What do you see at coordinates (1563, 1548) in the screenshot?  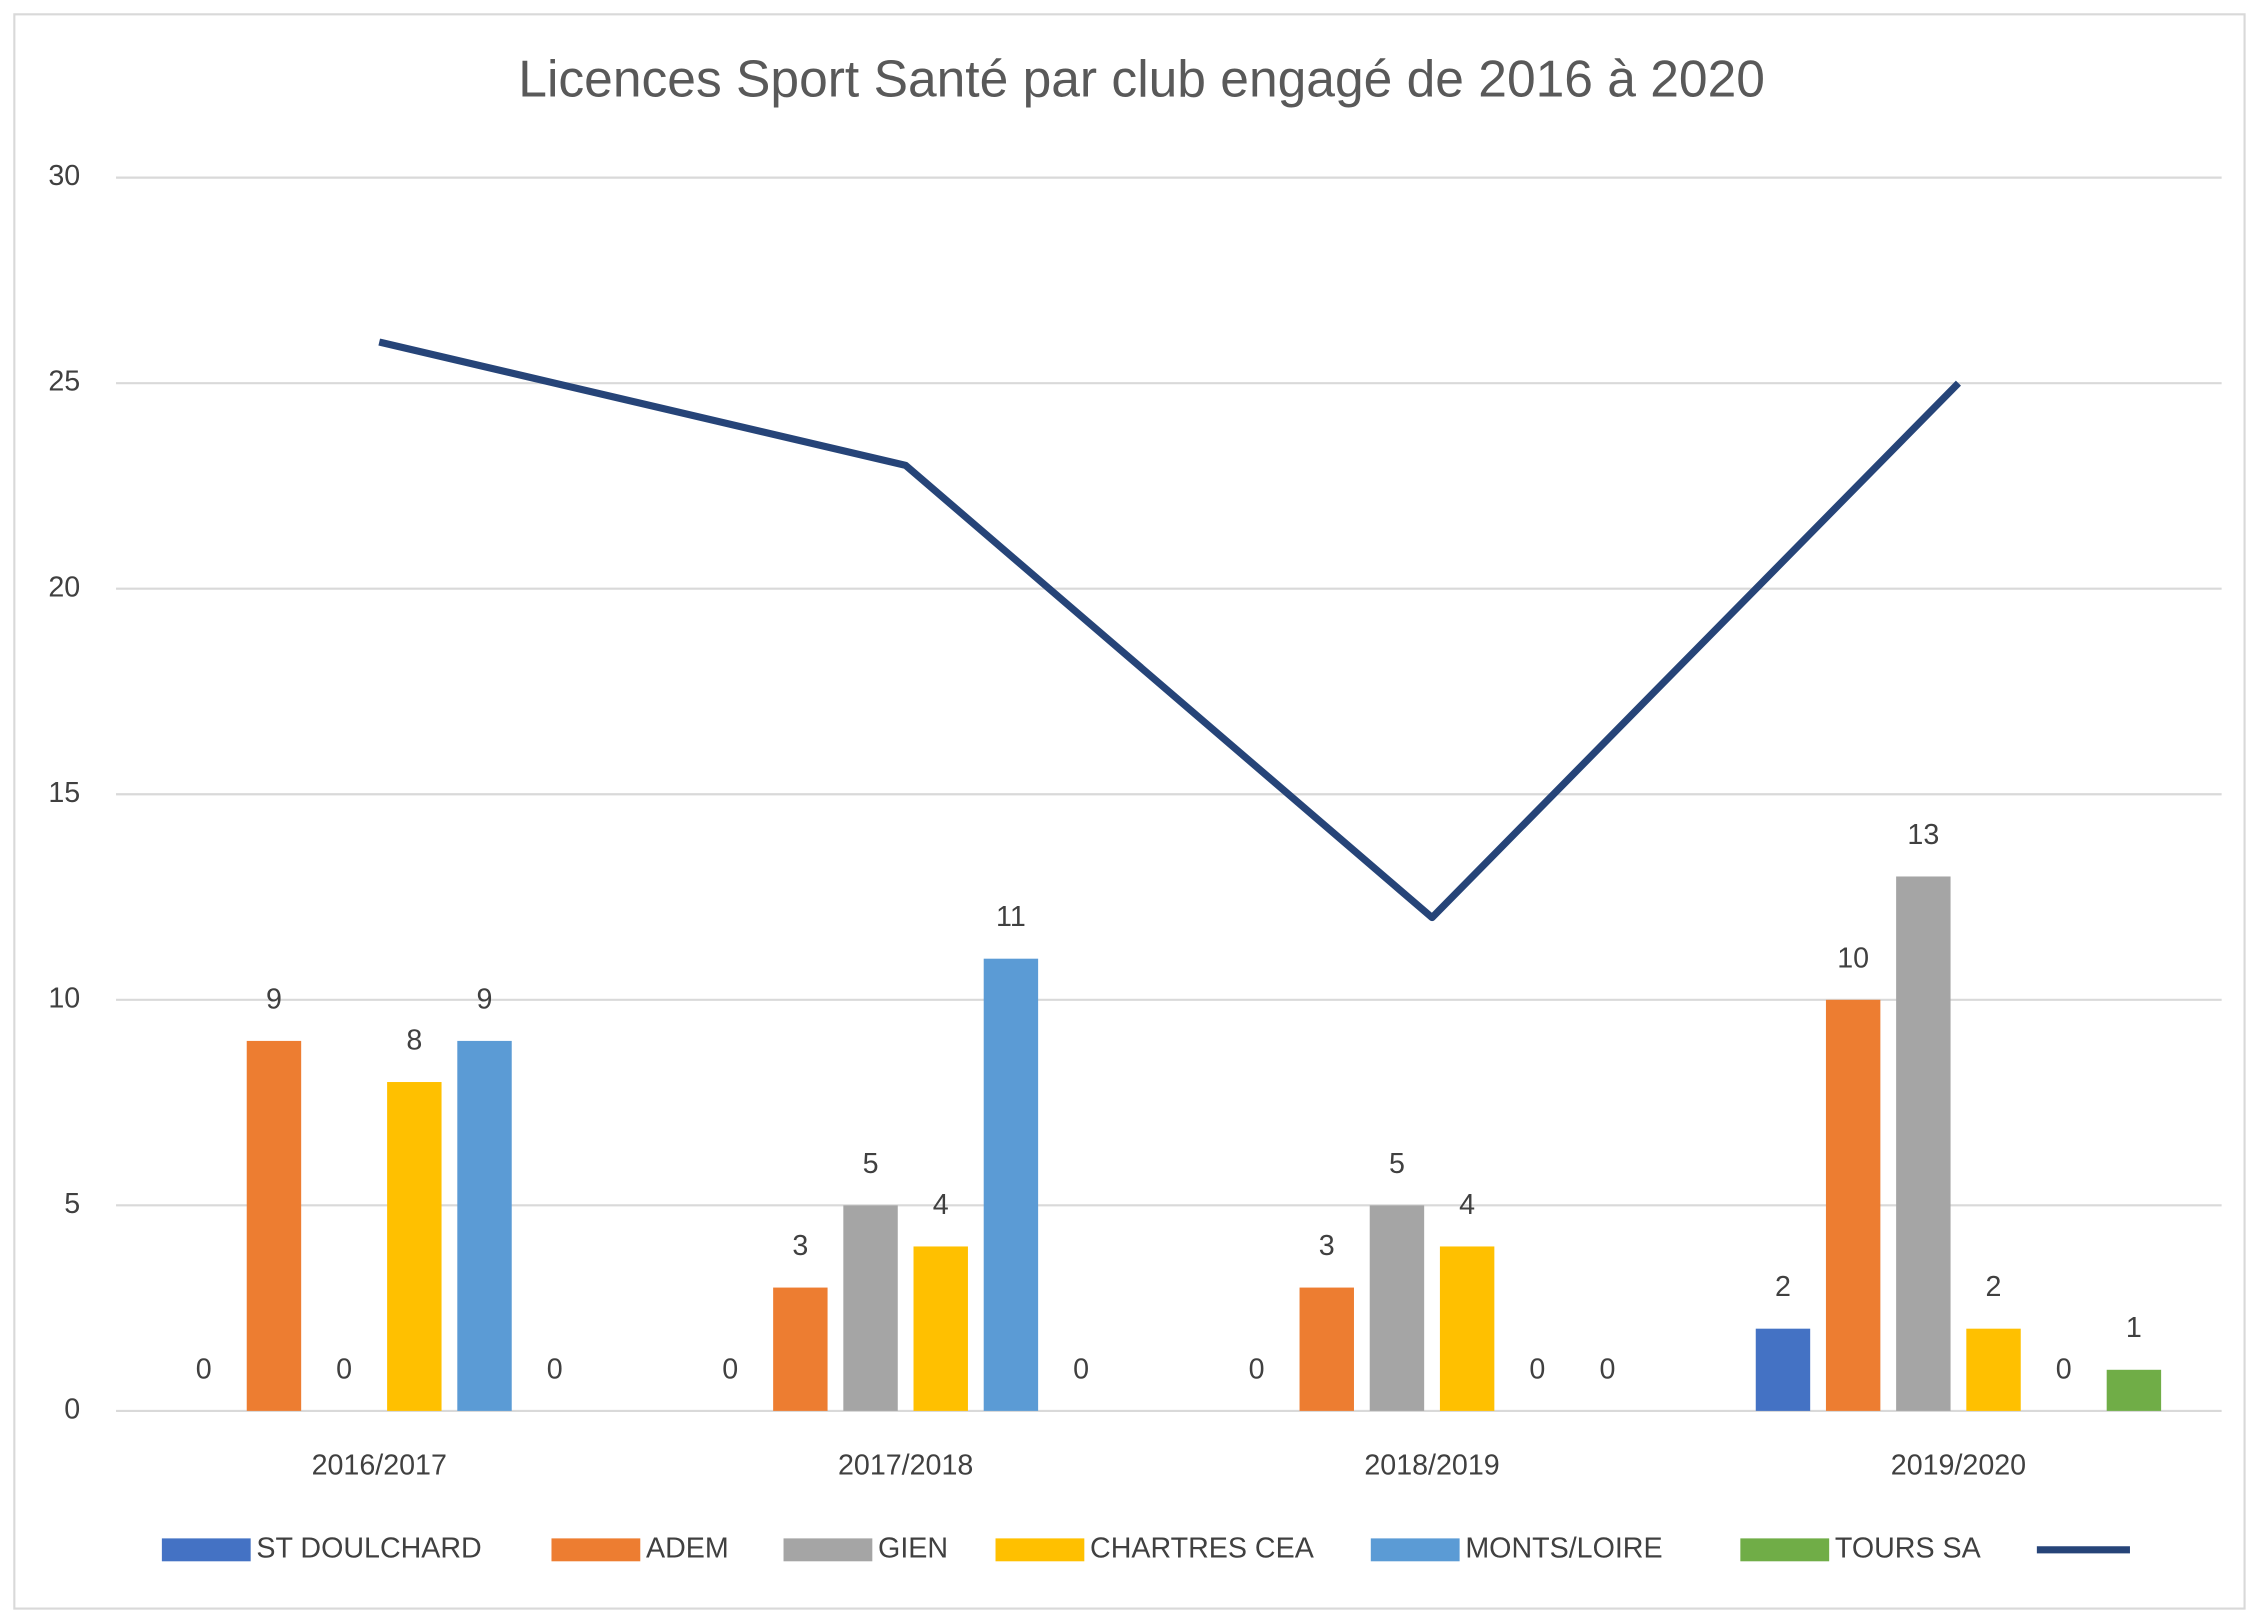 I see `legend-label: MONTS/LOIRE` at bounding box center [1563, 1548].